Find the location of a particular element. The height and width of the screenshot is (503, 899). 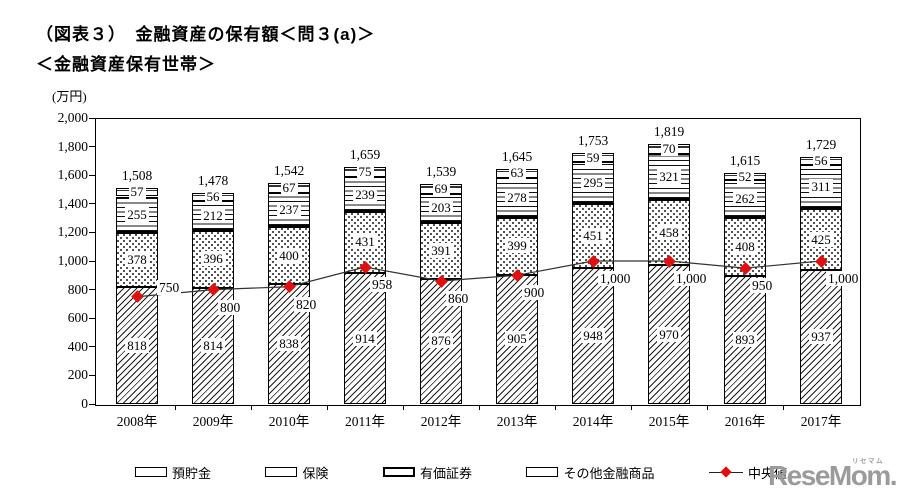

bar-segment-value-label: 400 is located at coordinates (289, 255).